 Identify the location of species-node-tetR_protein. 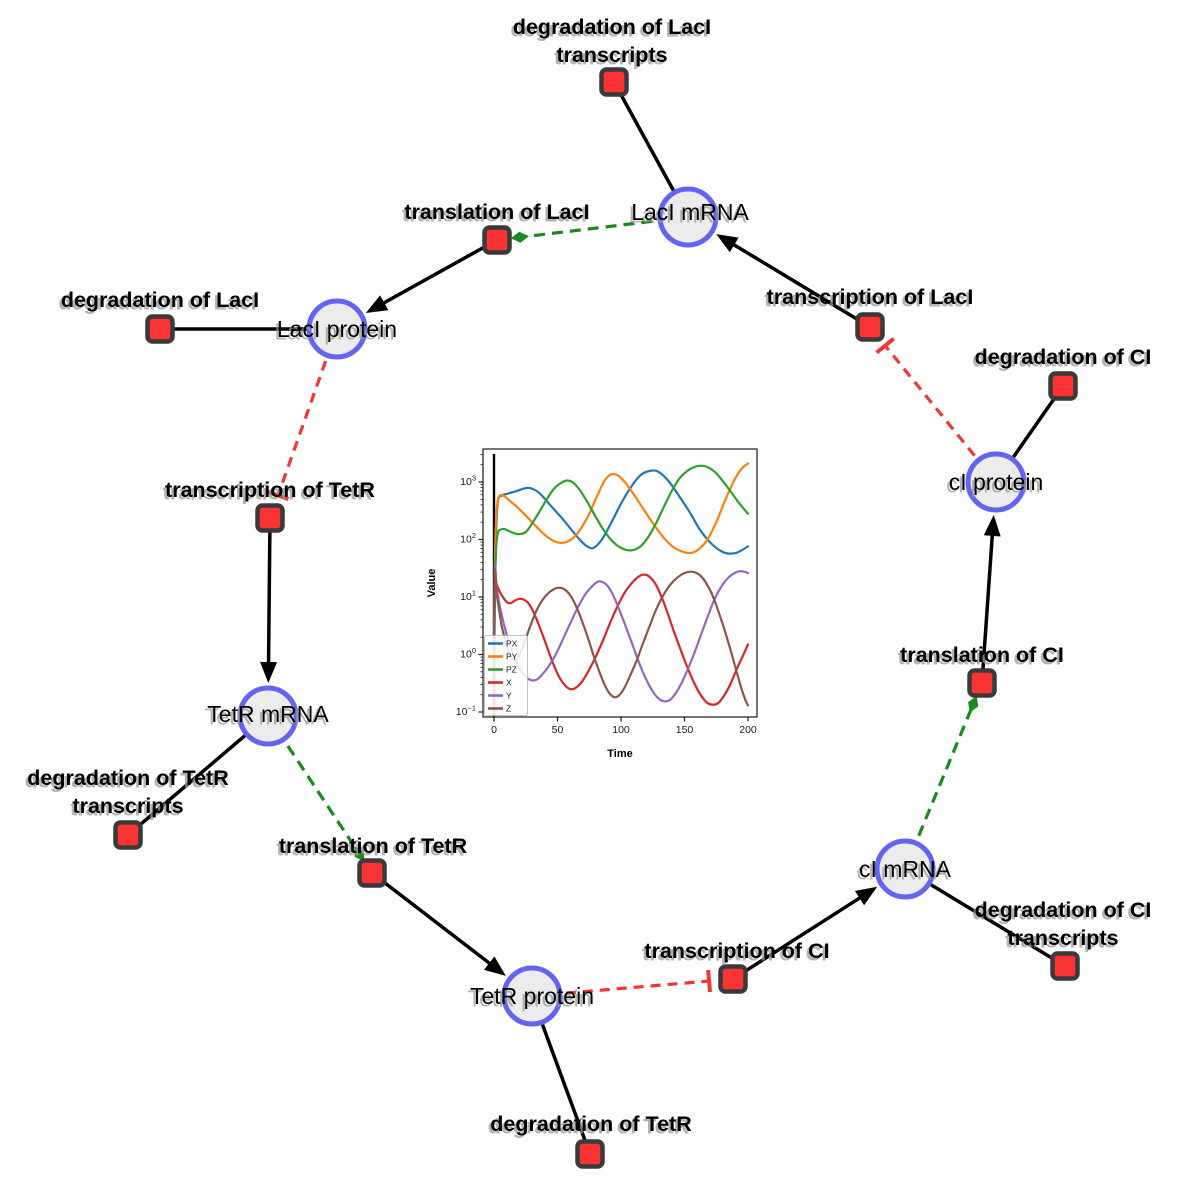
(532, 996).